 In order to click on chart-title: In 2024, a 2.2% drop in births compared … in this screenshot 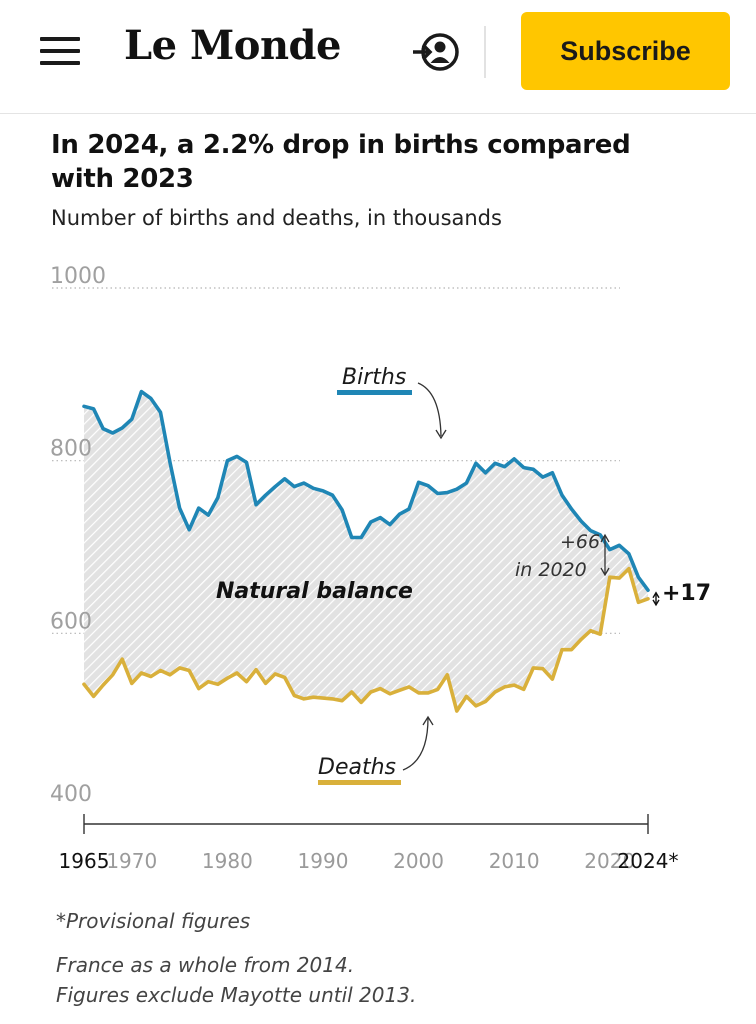, I will do `click(341, 162)`.